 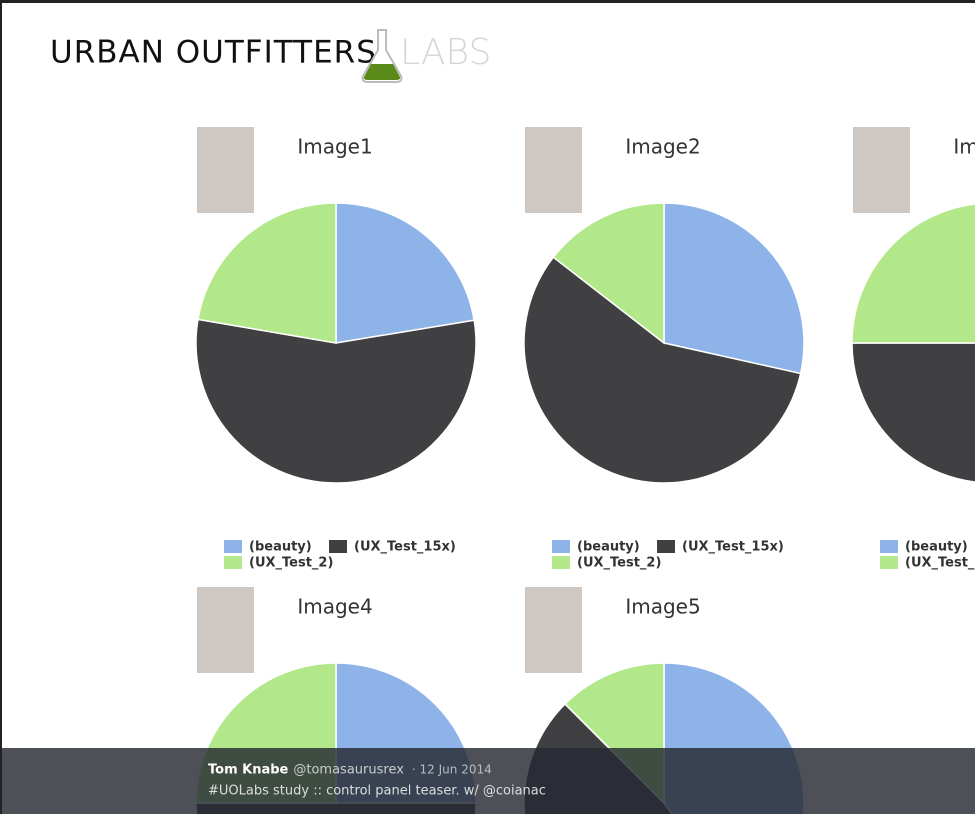 I want to click on frame-top, so click(x=487, y=1).